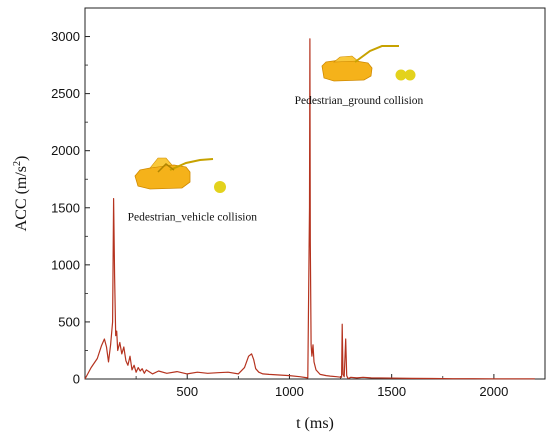 This screenshot has width=550, height=435. What do you see at coordinates (359, 101) in the screenshot?
I see `annotation-1: Pedestrian_ground collision` at bounding box center [359, 101].